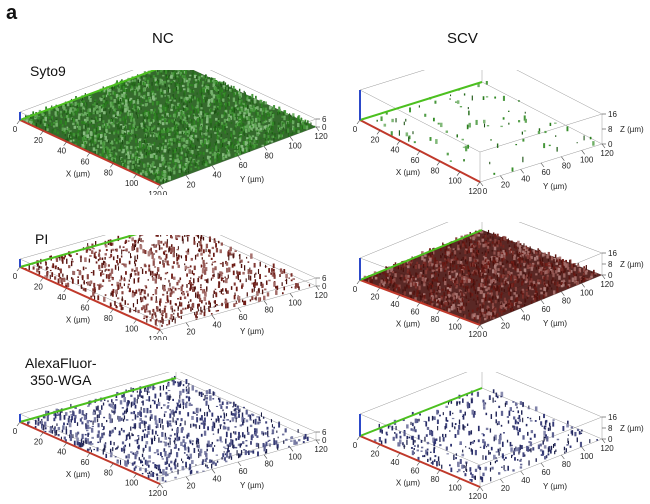 This screenshot has width=650, height=504. Describe the element at coordinates (48, 71) in the screenshot. I see `row-label-syto9: Syto9` at that location.